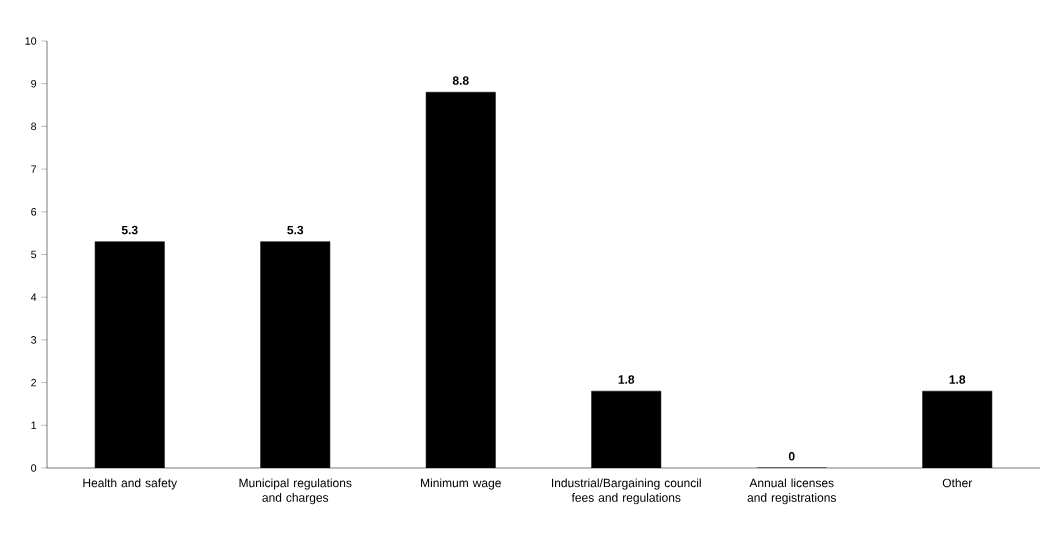 The height and width of the screenshot is (548, 1054). I want to click on x-tick-label: Industrial/Bargaining council fees and regulations, so click(626, 491).